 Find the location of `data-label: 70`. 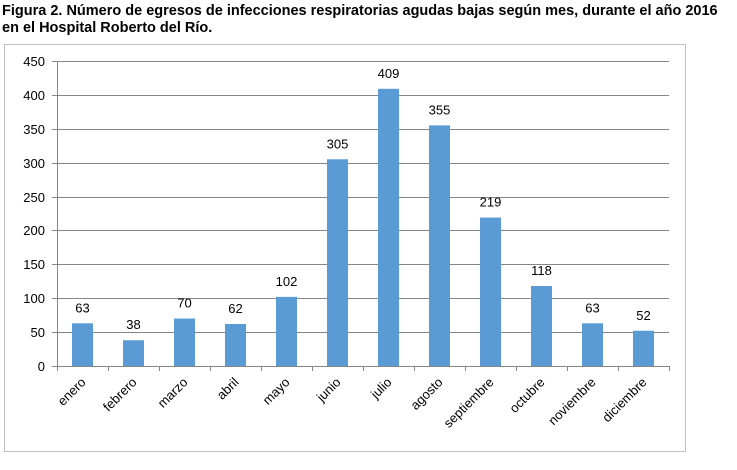

data-label: 70 is located at coordinates (184, 303).